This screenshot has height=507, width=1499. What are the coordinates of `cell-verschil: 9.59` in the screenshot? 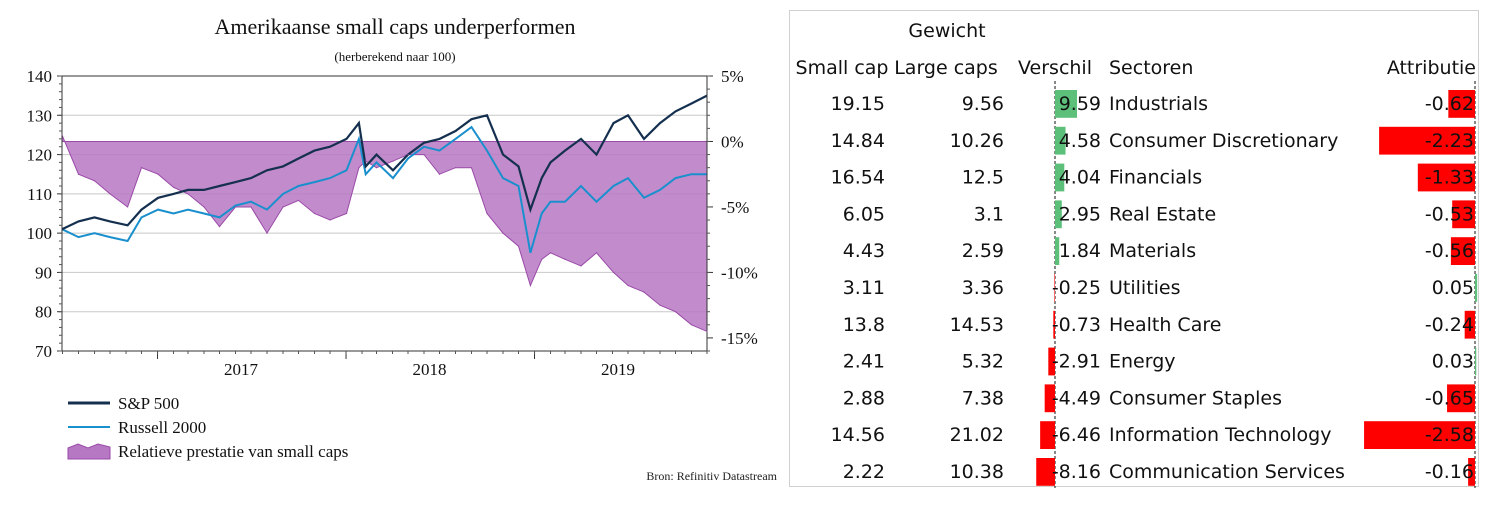 It's located at (1080, 104).